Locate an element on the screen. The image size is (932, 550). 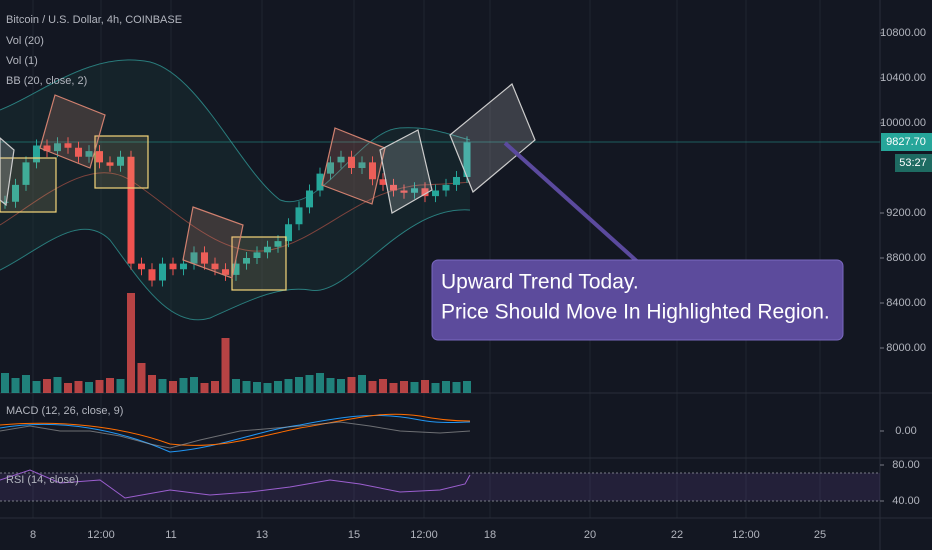
price-tick-label: 8000.00 is located at coordinates (906, 348).